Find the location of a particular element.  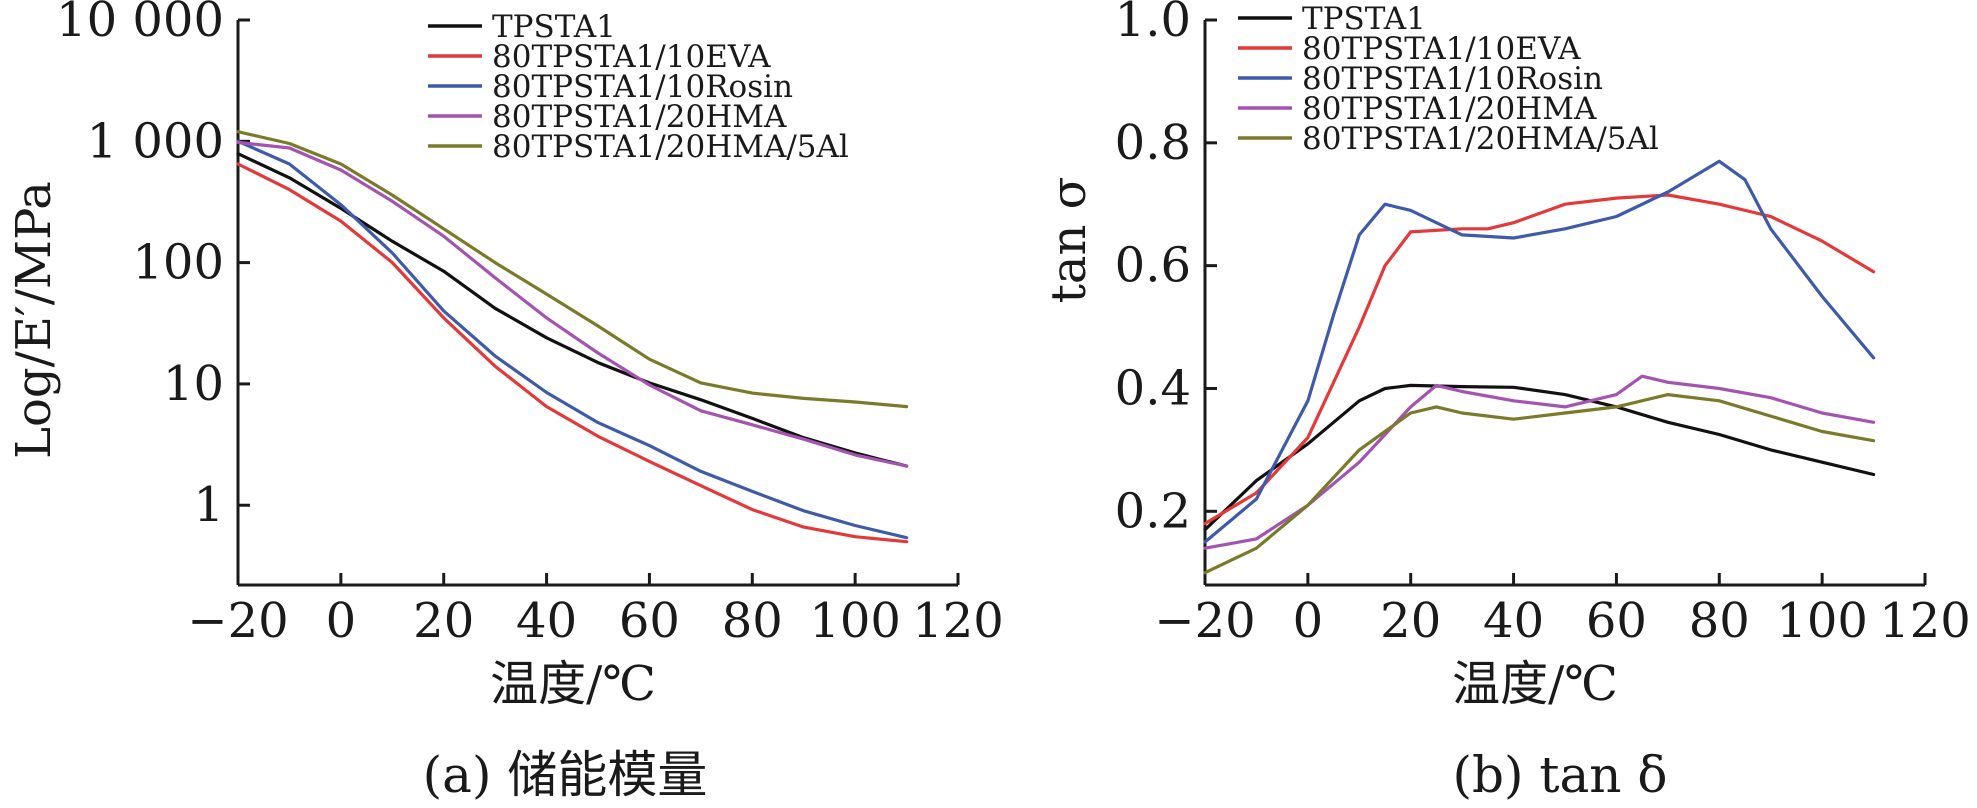

storage-modulus-x-tick-label: 120 is located at coordinates (958, 621).